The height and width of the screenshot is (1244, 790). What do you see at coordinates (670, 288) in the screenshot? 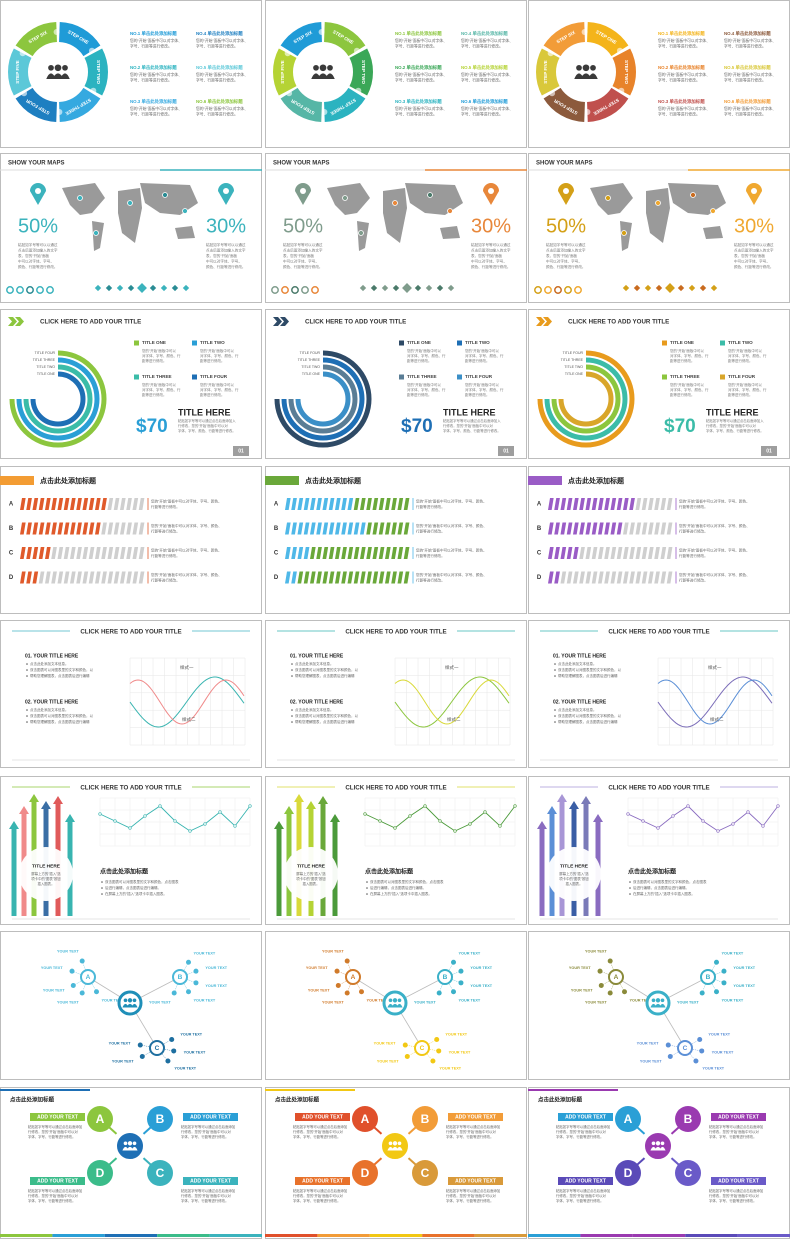
I see `diamond` at bounding box center [670, 288].